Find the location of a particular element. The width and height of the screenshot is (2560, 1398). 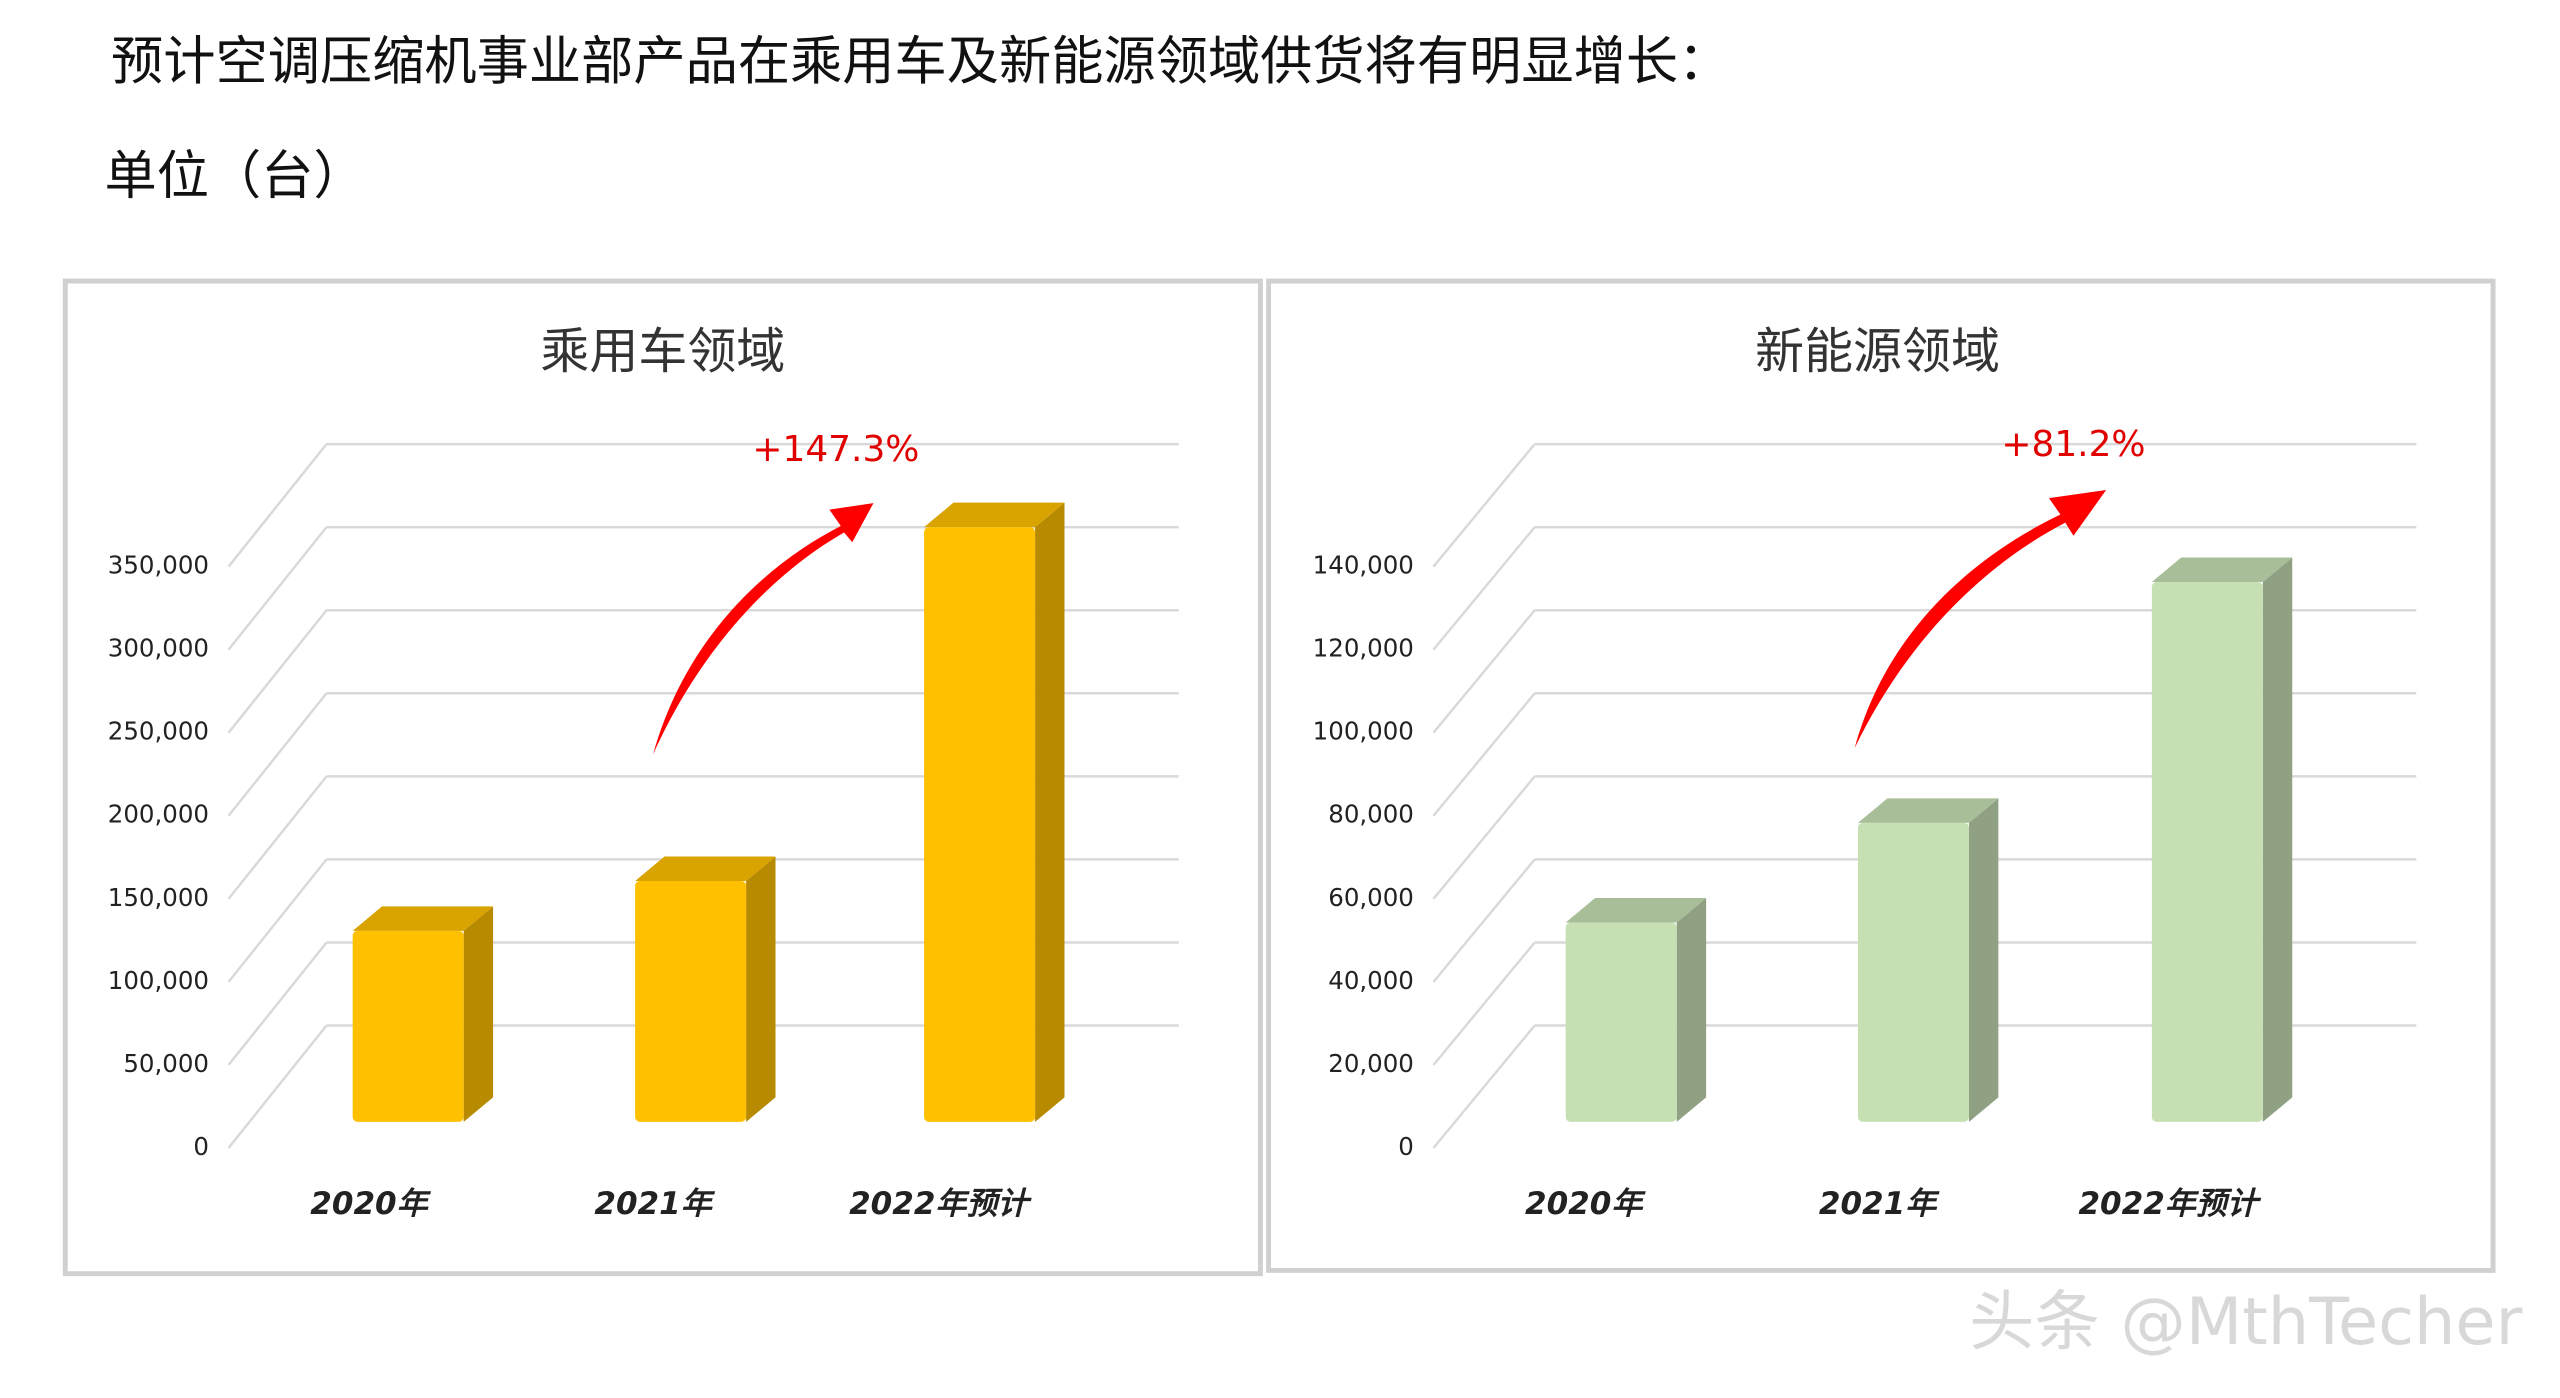

y-tick-label: 40,000 is located at coordinates (1371, 980).